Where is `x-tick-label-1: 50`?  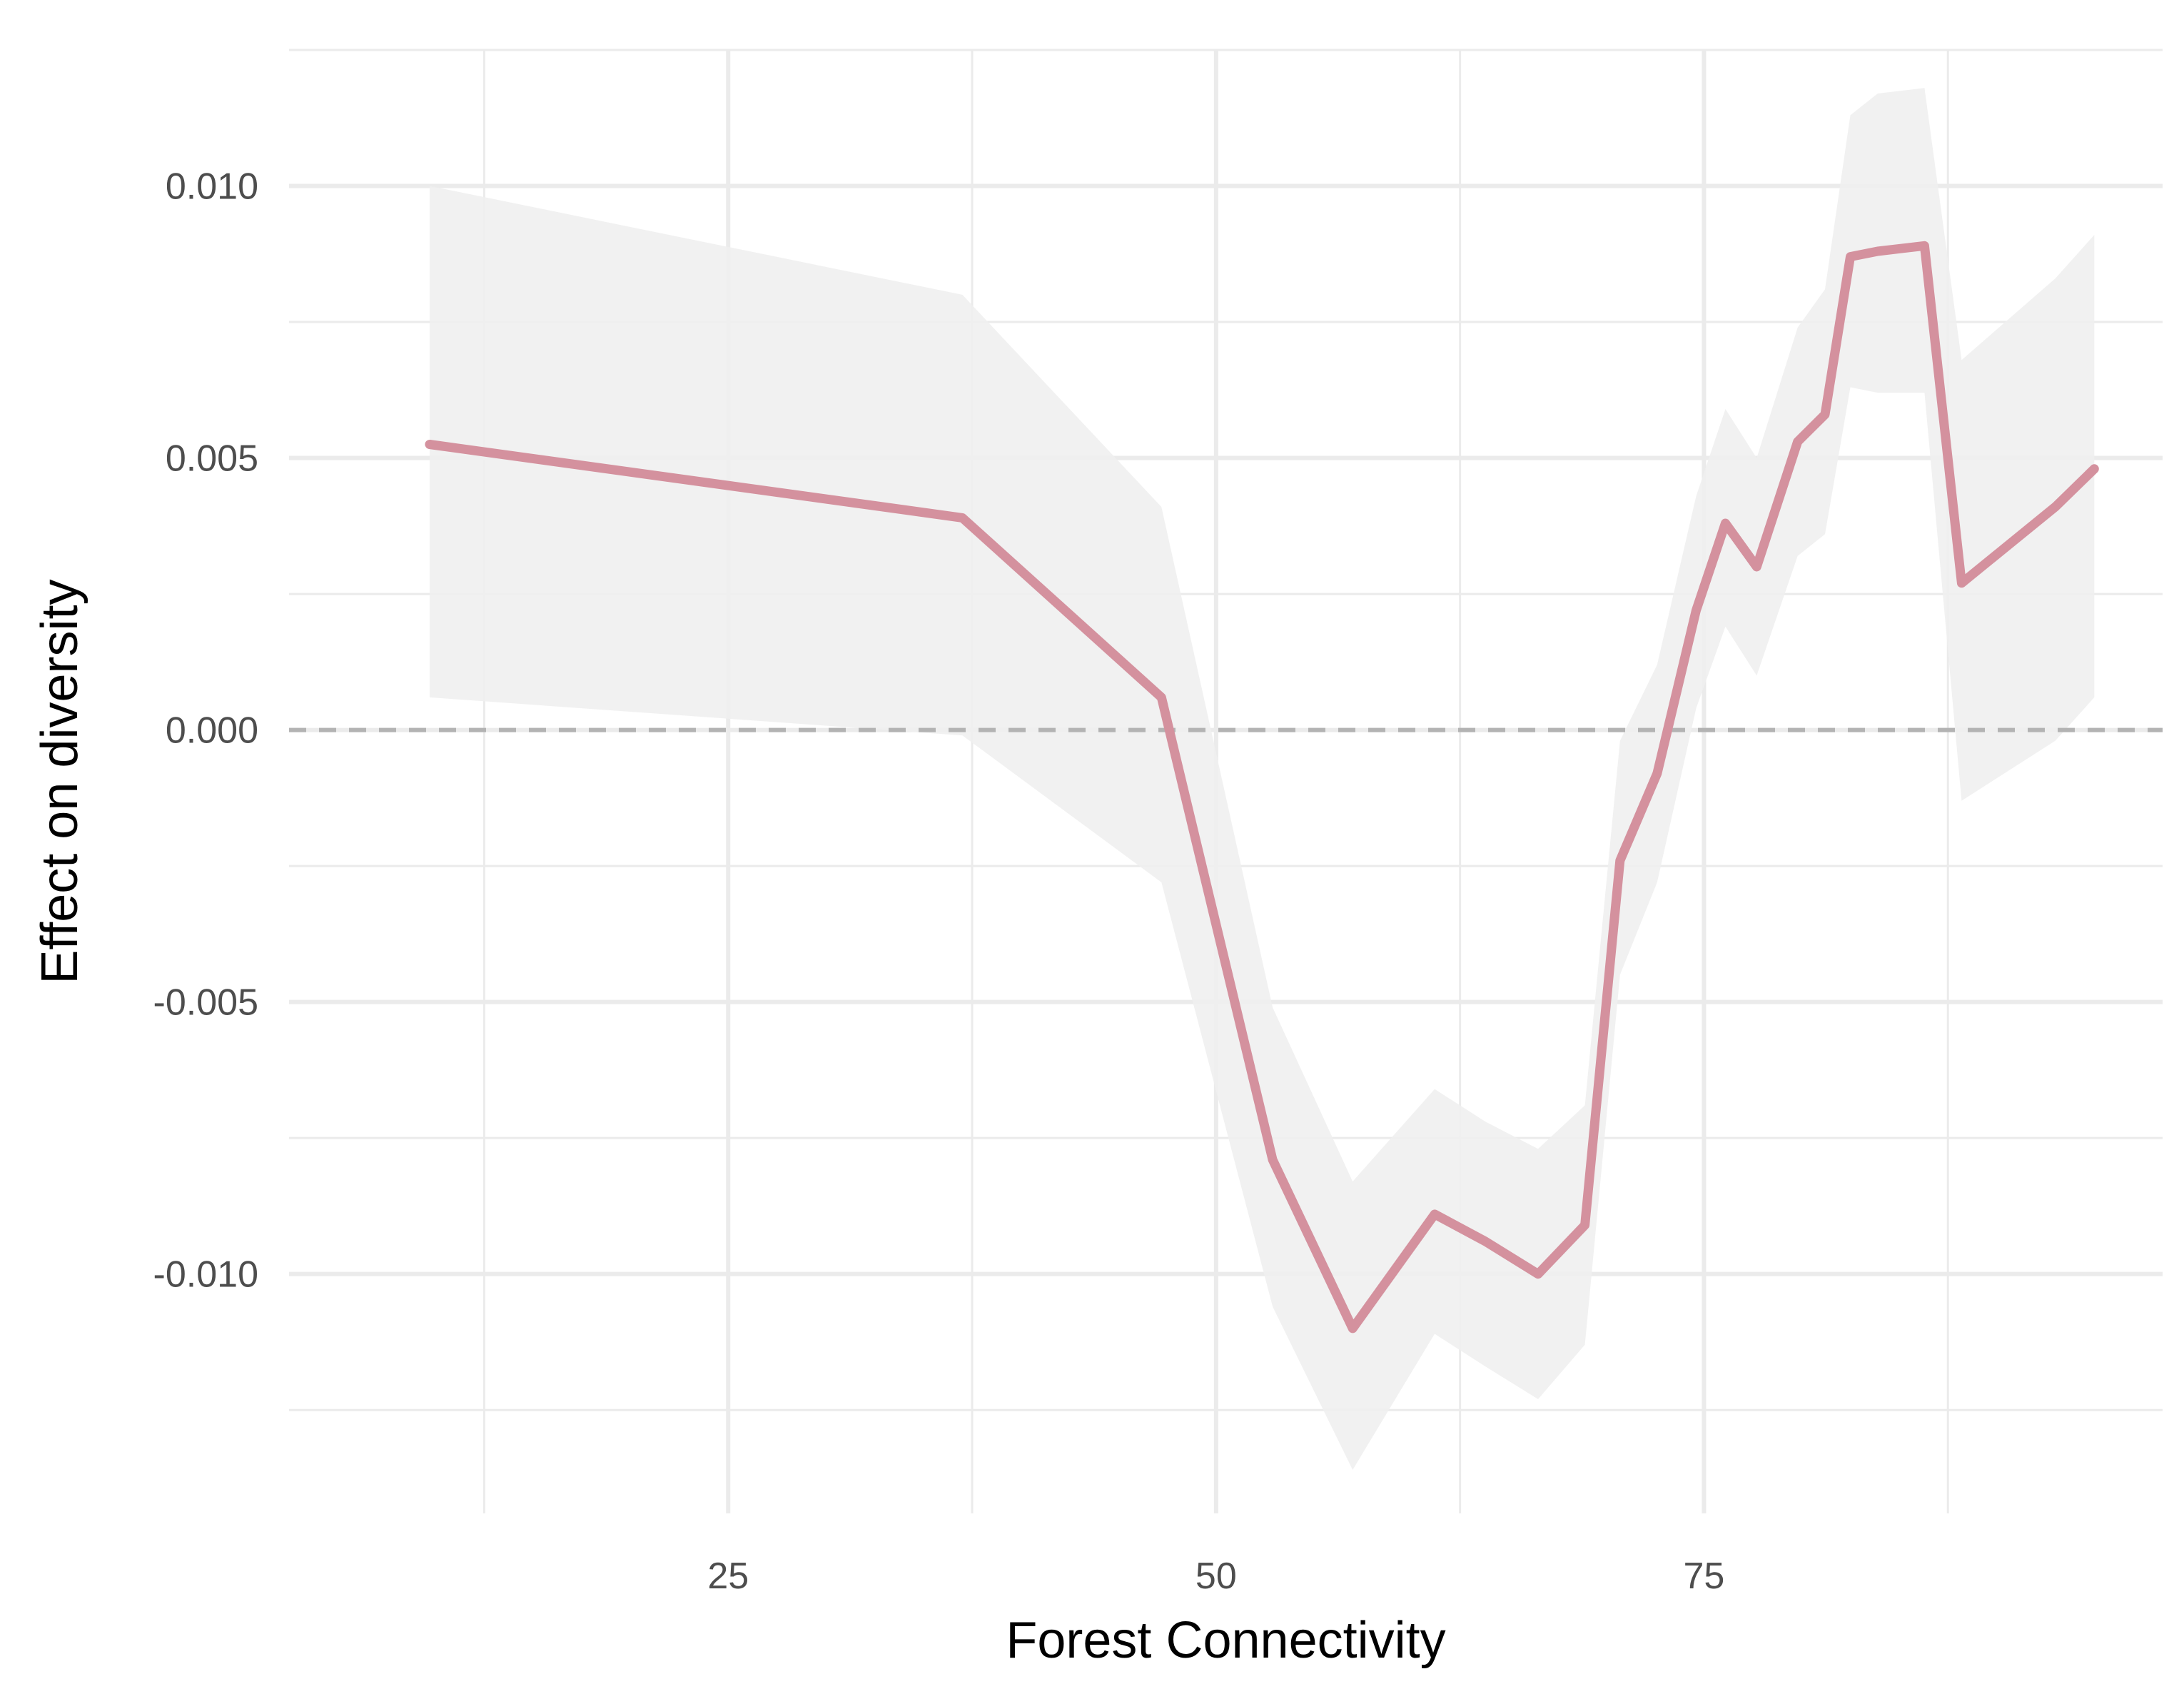 x-tick-label-1: 50 is located at coordinates (1216, 1577).